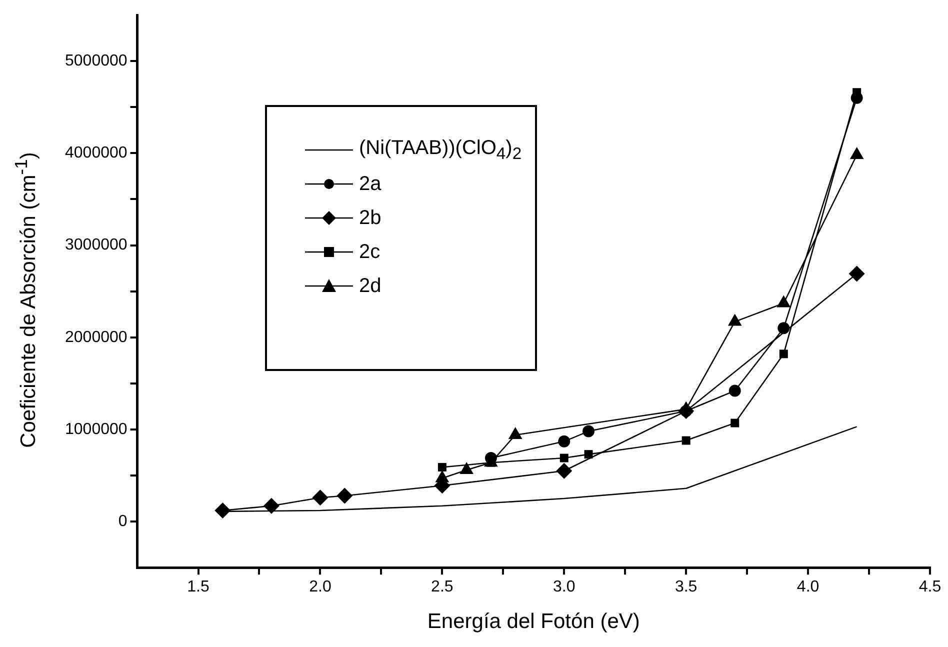 The width and height of the screenshot is (948, 647). Describe the element at coordinates (930, 587) in the screenshot. I see `x-tick-label: 4.5` at that location.